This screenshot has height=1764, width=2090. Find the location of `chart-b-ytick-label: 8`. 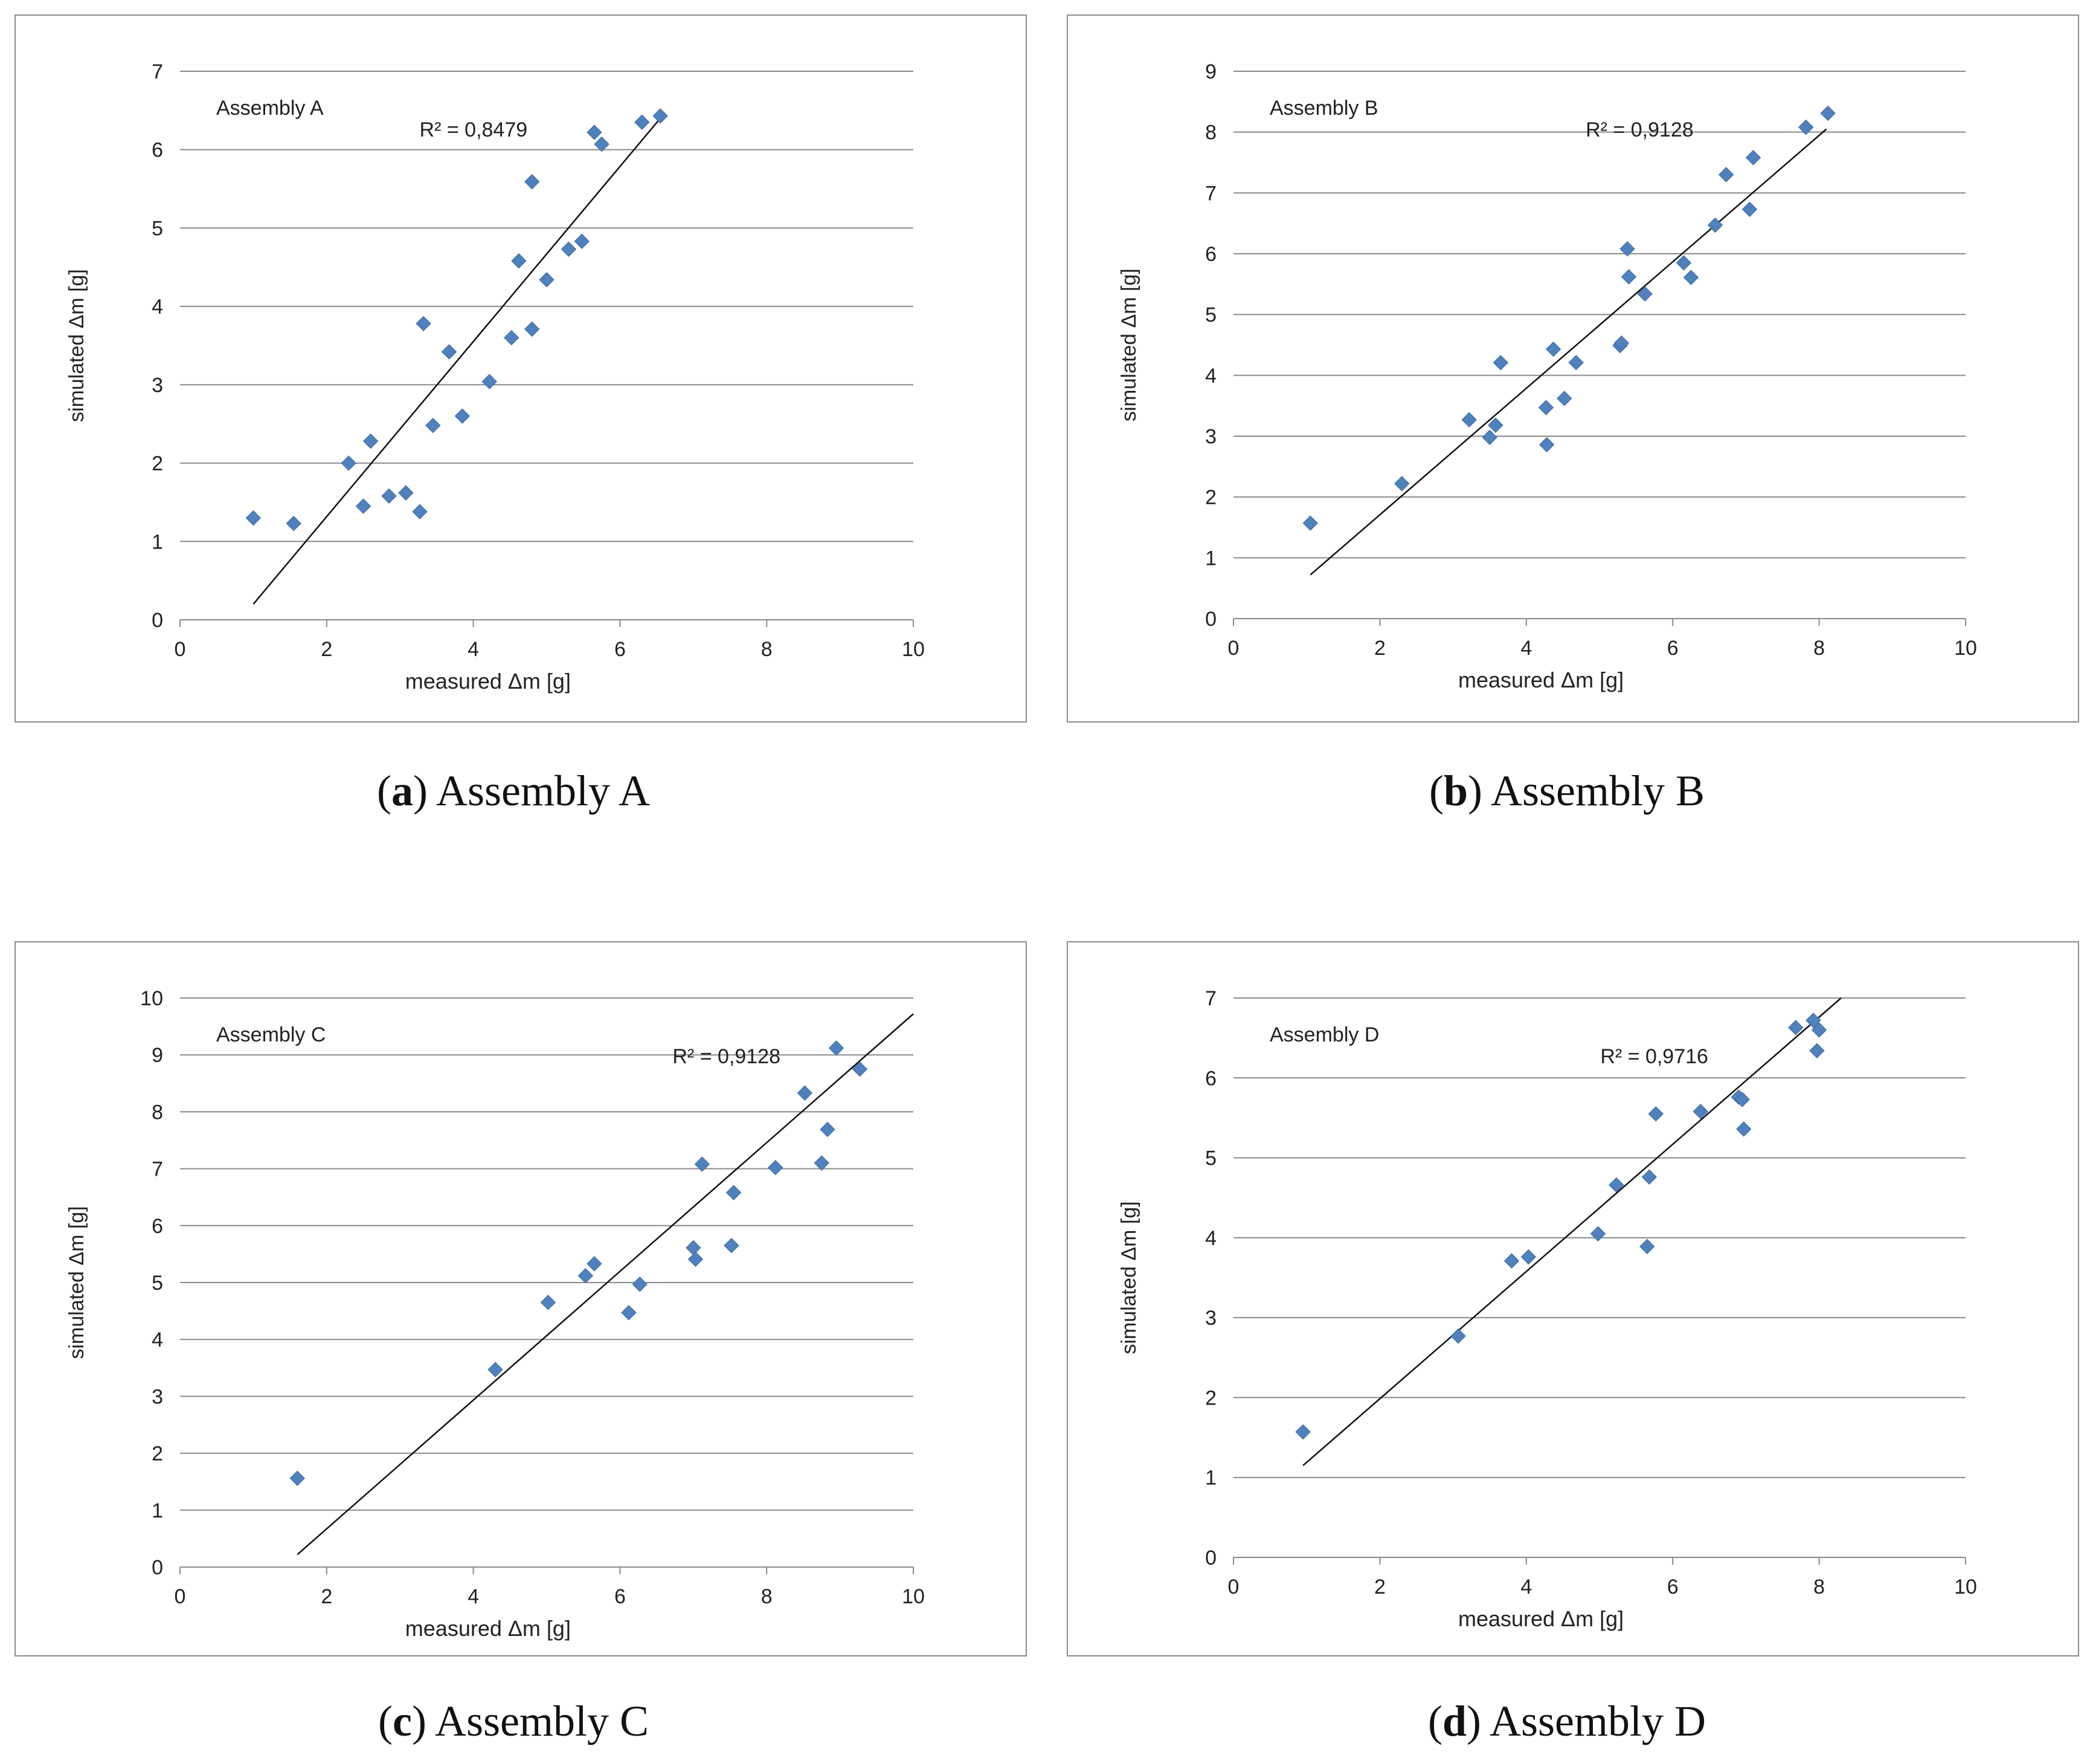

chart-b-ytick-label: 8 is located at coordinates (1211, 132).